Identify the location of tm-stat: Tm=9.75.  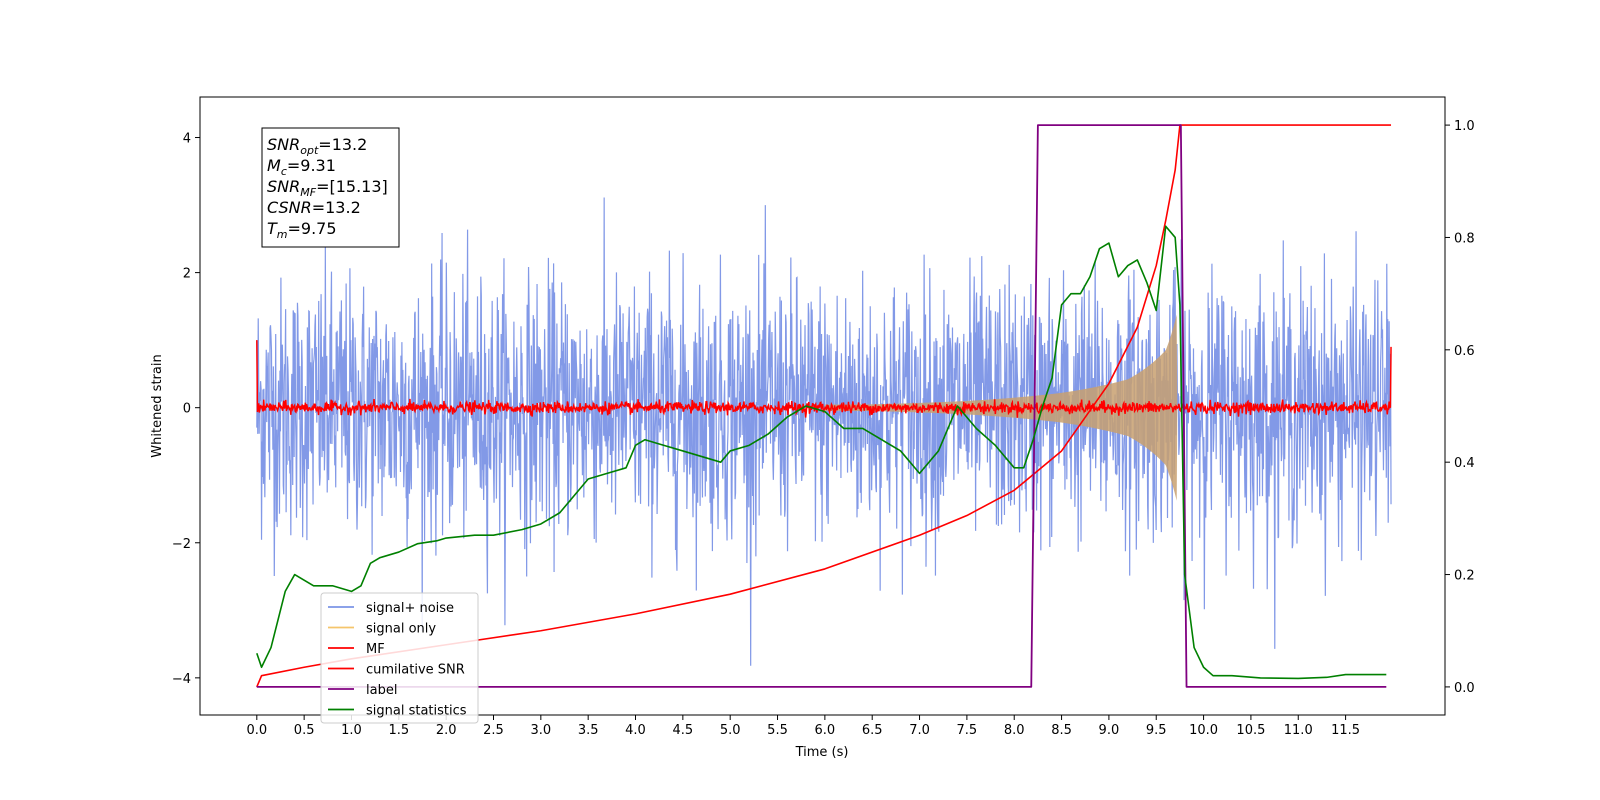
(302, 230).